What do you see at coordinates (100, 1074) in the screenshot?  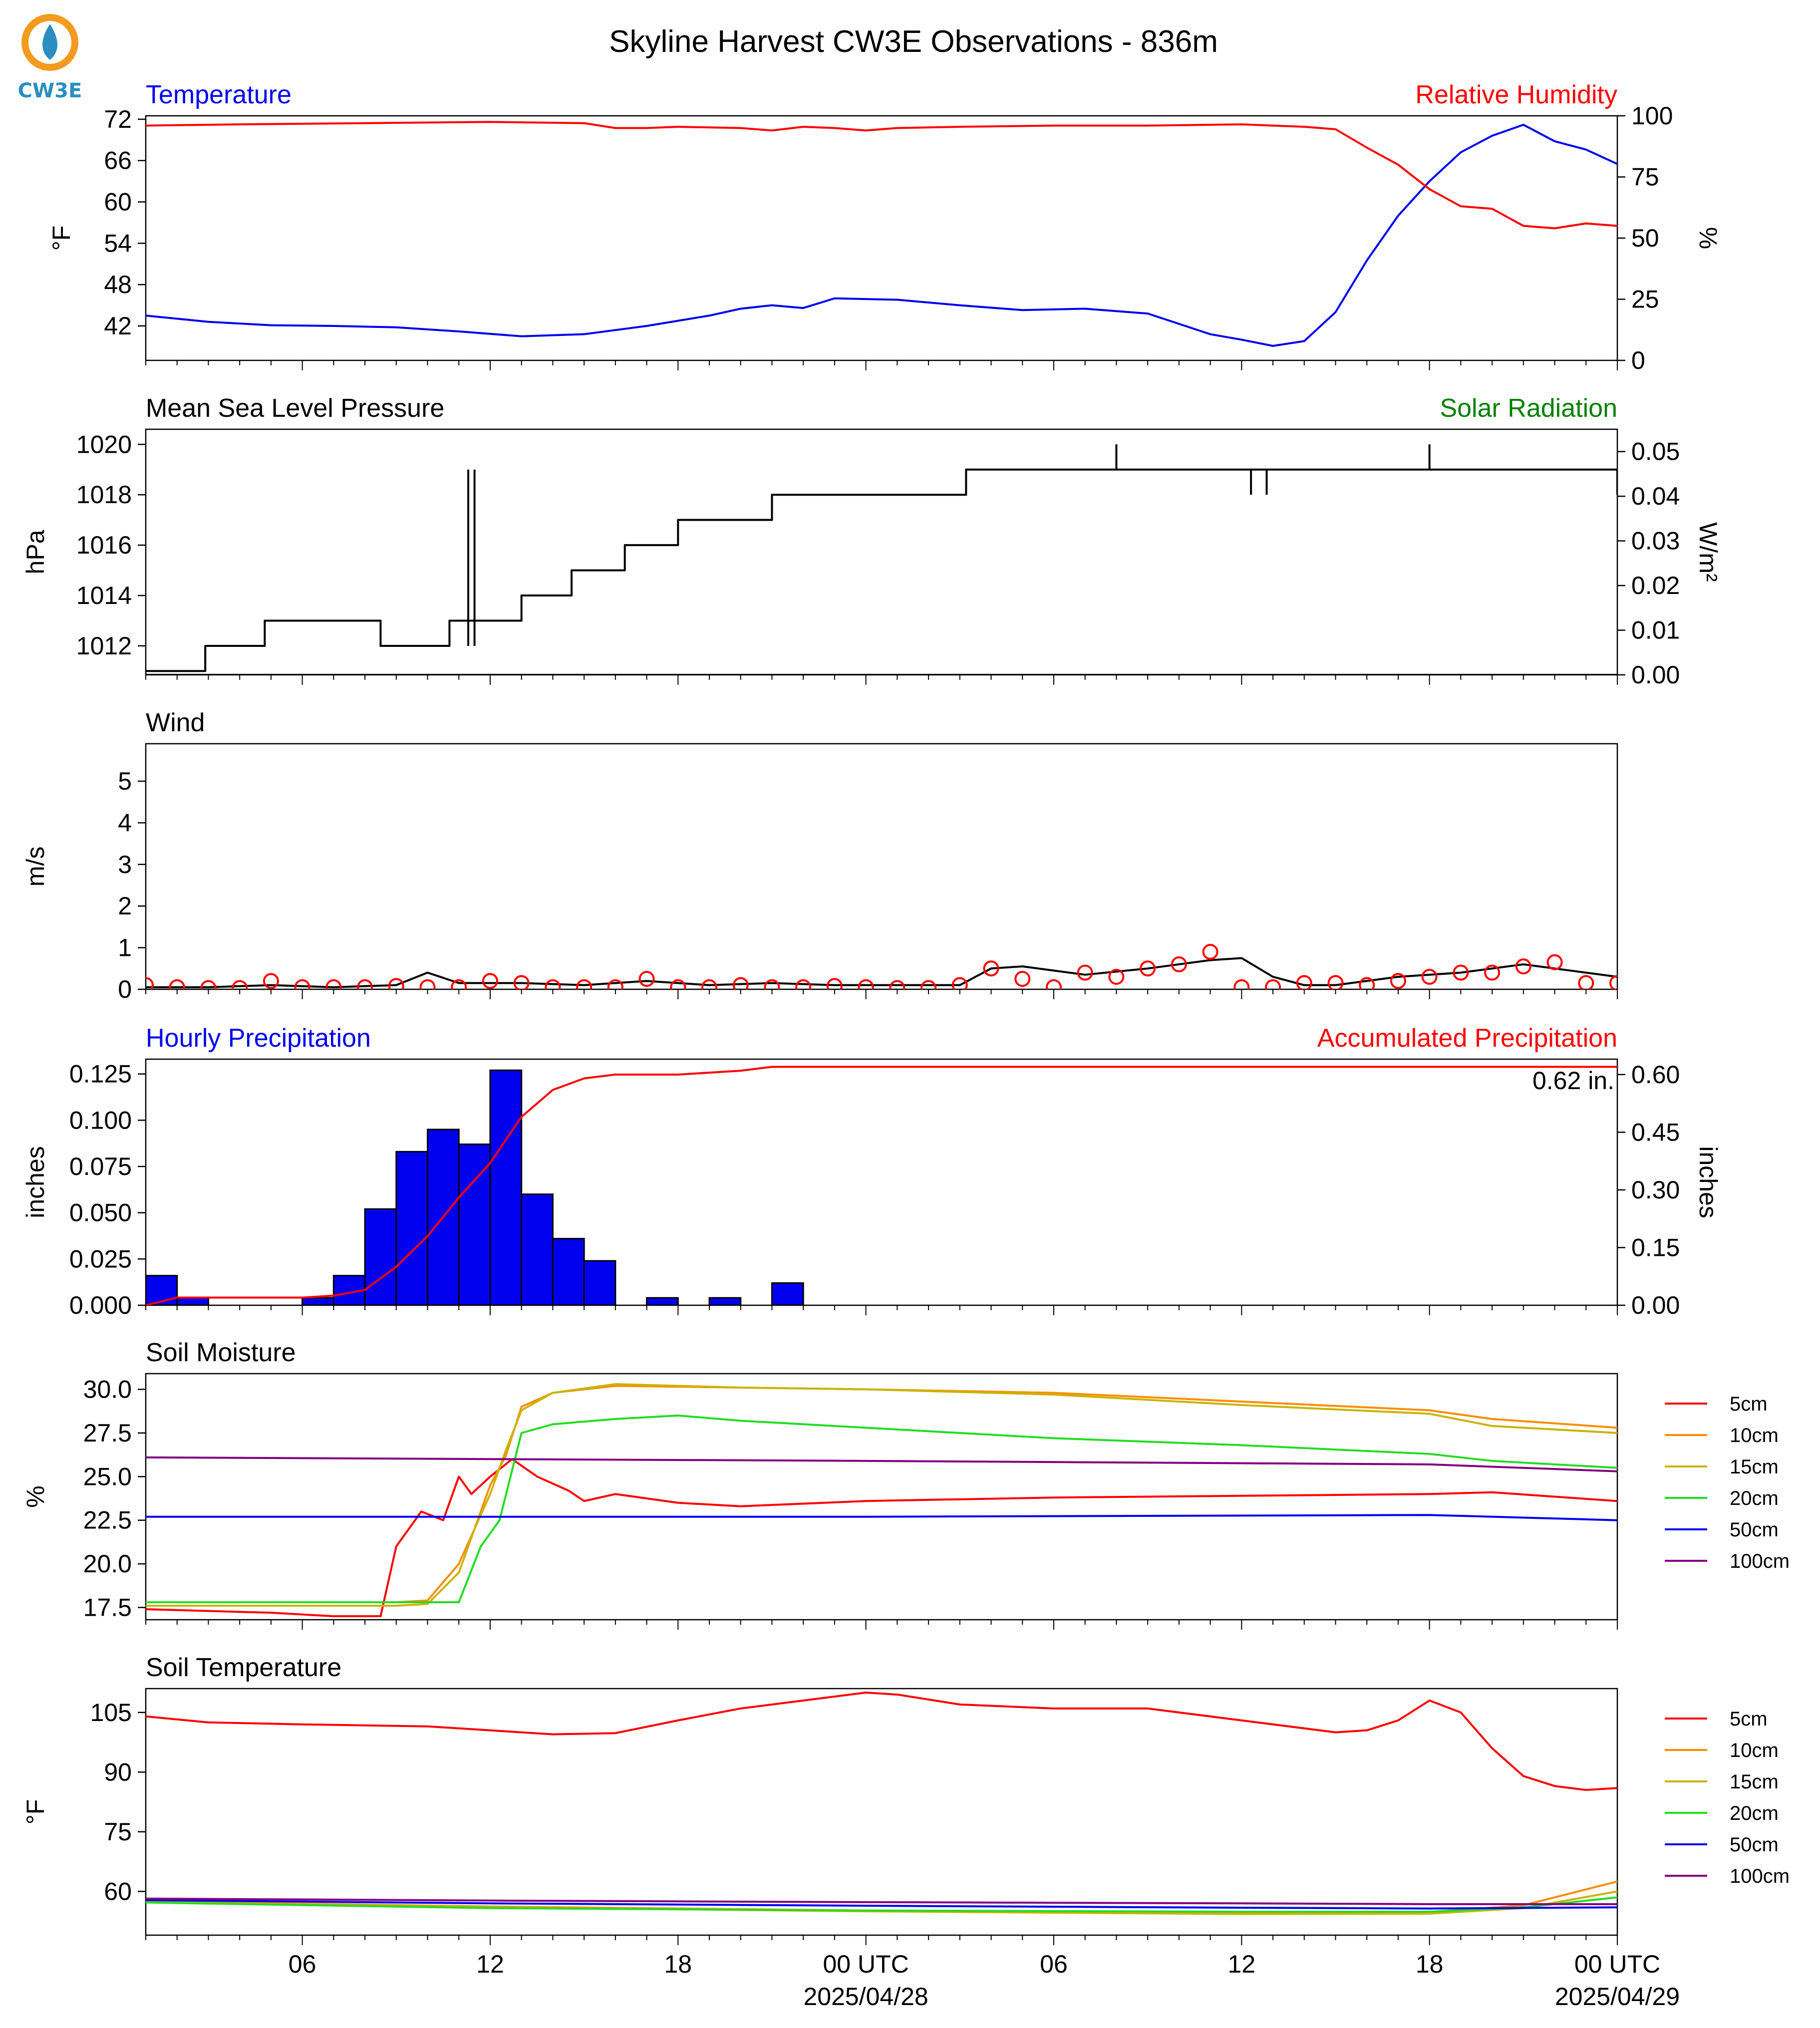 I see `y-tick-label: 0.125` at bounding box center [100, 1074].